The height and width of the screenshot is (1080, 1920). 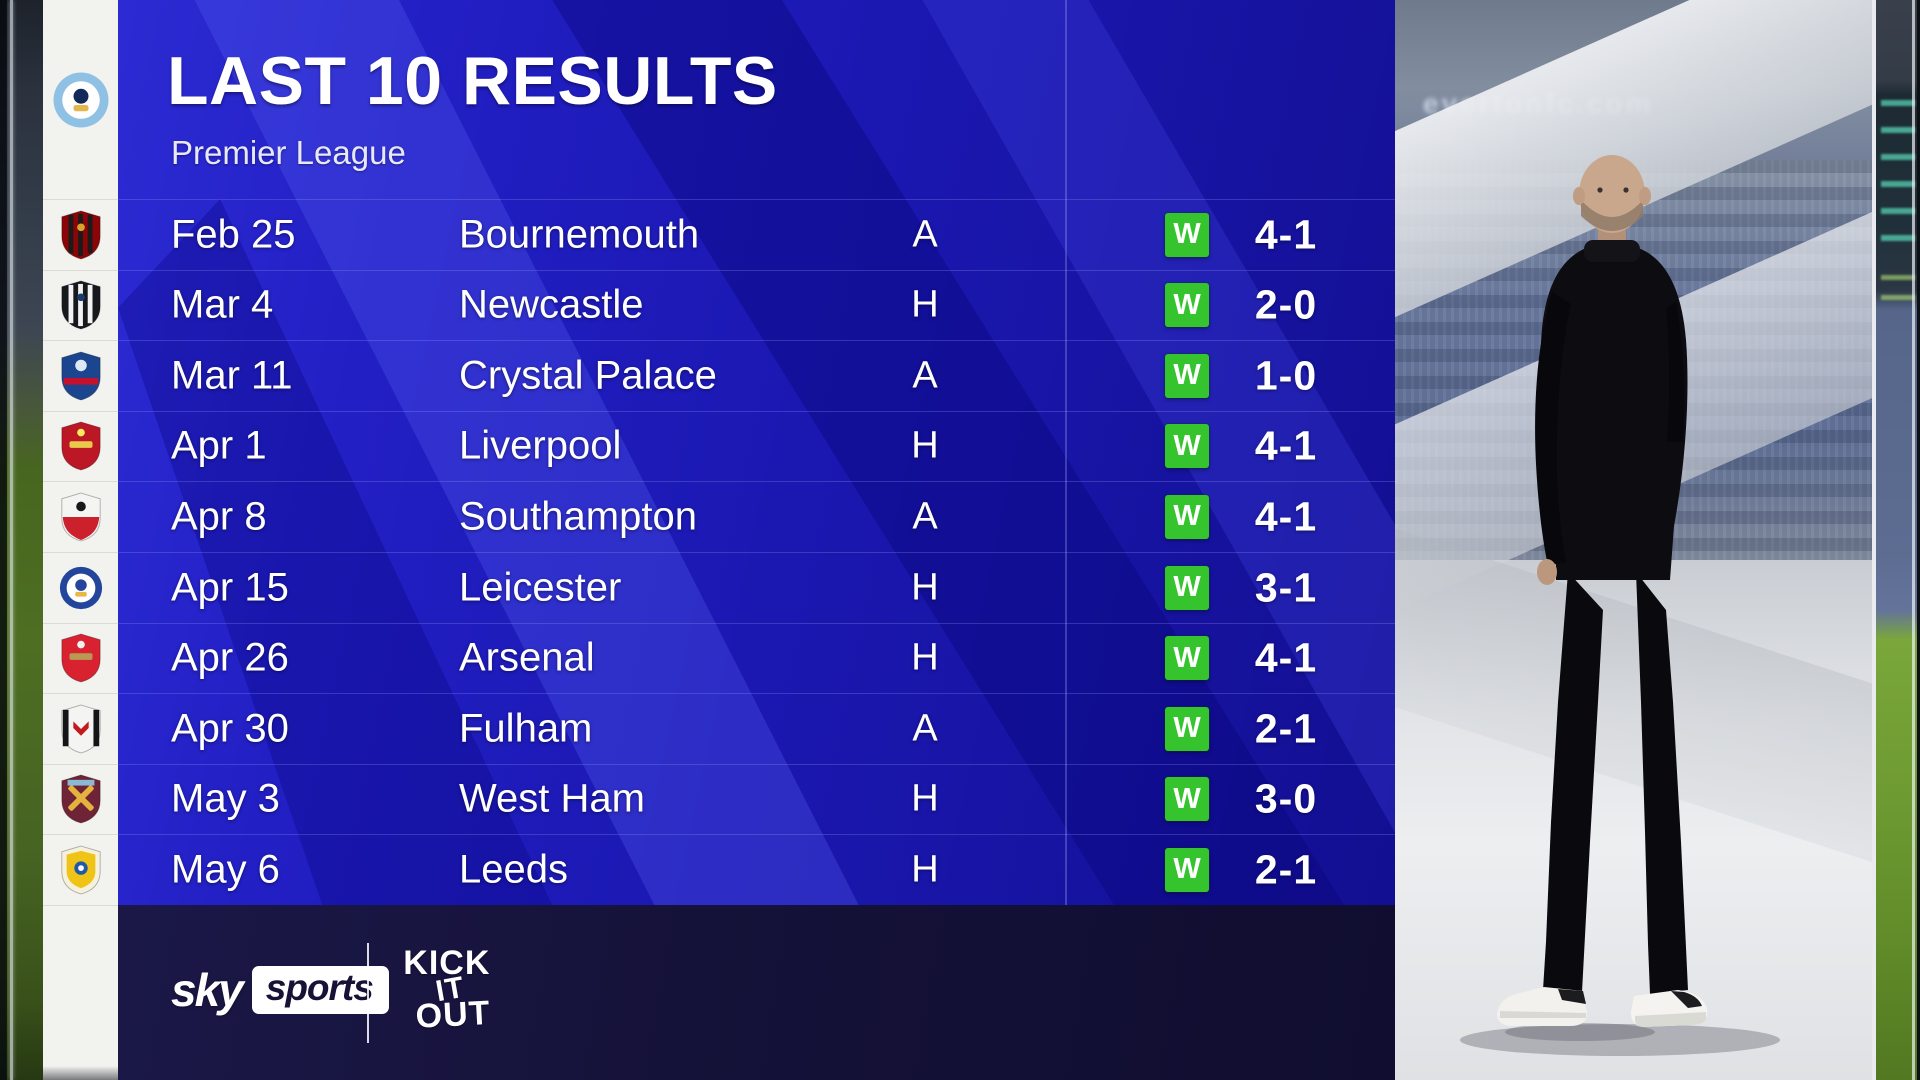 I want to click on result-opponent: Liverpool, so click(x=540, y=445).